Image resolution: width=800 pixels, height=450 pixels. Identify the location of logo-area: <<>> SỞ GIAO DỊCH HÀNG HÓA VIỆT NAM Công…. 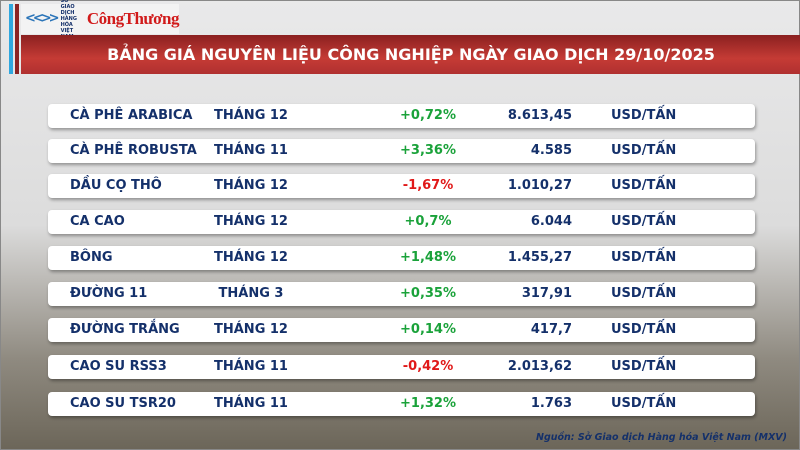
(100, 20).